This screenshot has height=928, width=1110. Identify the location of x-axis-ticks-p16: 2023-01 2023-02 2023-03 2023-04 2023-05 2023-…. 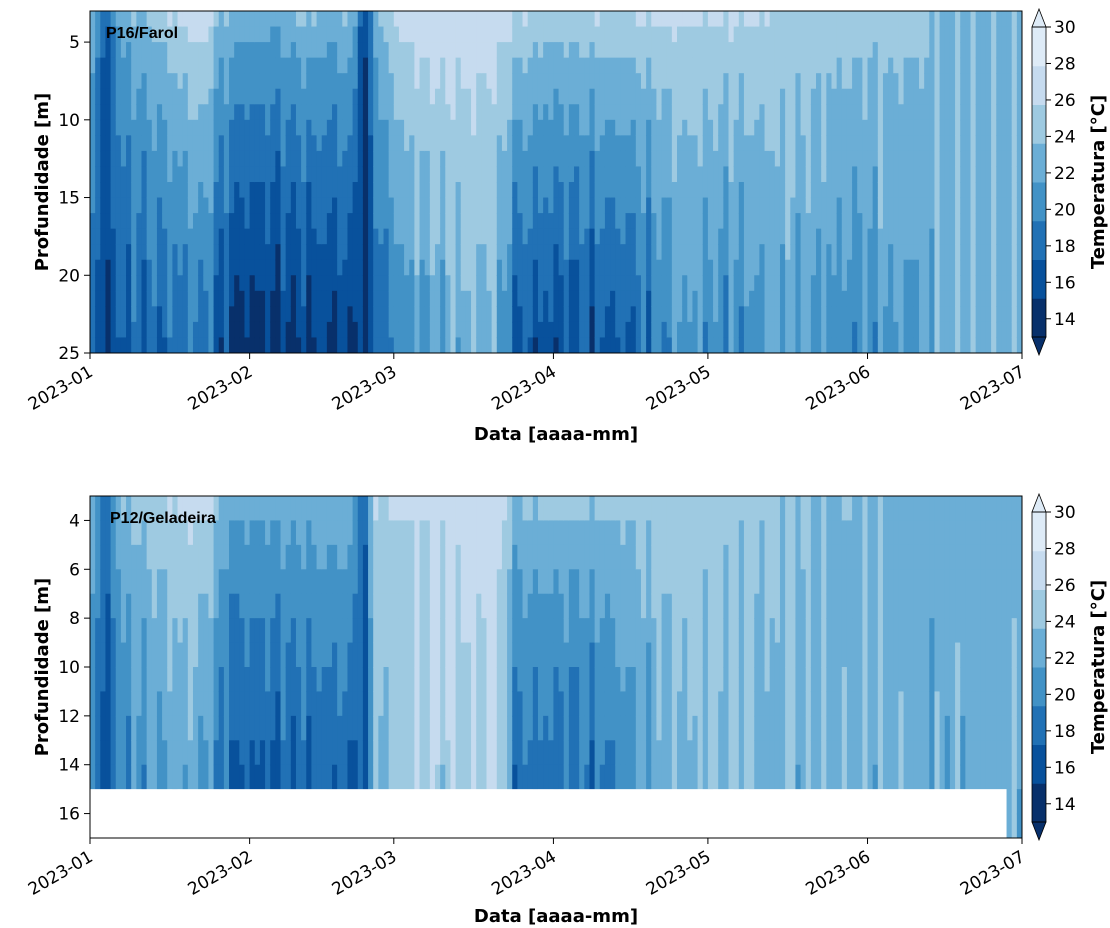
(527, 384).